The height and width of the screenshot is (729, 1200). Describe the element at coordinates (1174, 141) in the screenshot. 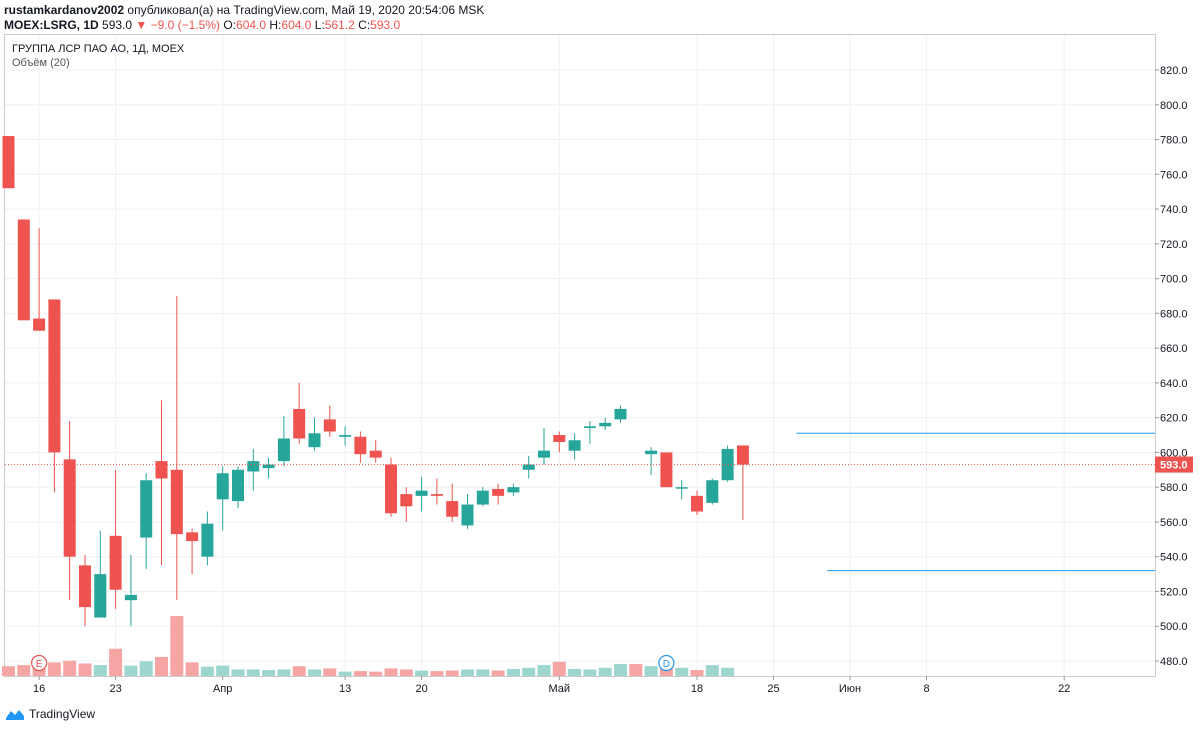

I see `y-axis-label: 780.0` at that location.